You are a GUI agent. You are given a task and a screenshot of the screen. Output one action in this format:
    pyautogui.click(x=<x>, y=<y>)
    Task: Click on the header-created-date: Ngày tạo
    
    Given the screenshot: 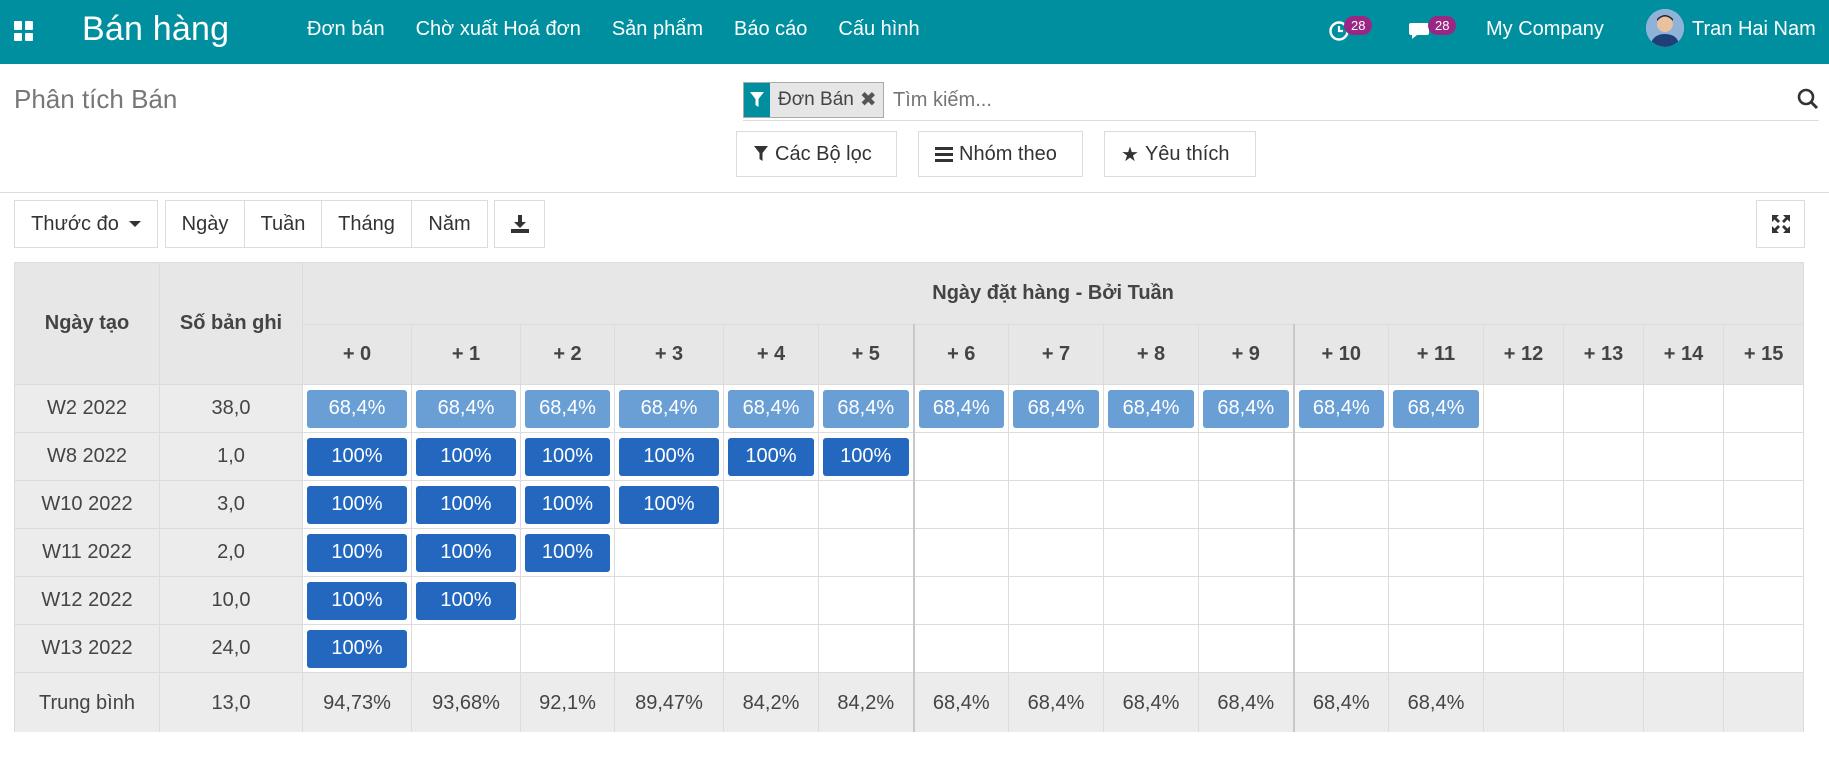 What is the action you would take?
    pyautogui.click(x=87, y=323)
    